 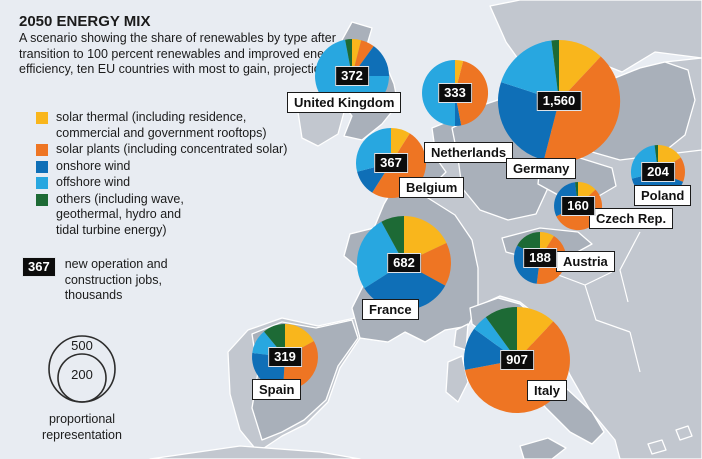 What do you see at coordinates (631, 218) in the screenshot?
I see `country-label: Czech Rep.` at bounding box center [631, 218].